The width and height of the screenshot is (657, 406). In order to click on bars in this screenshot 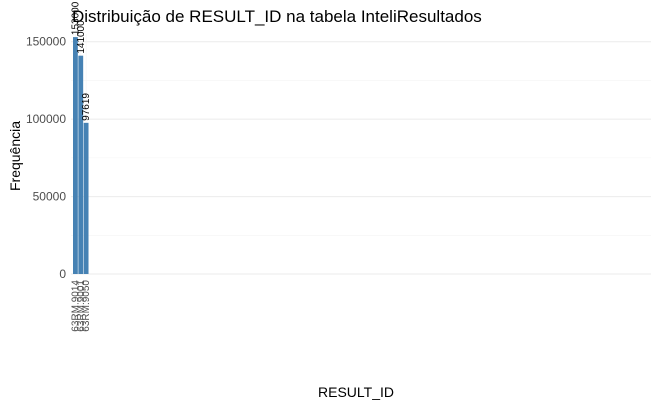, I will do `click(81, 156)`.